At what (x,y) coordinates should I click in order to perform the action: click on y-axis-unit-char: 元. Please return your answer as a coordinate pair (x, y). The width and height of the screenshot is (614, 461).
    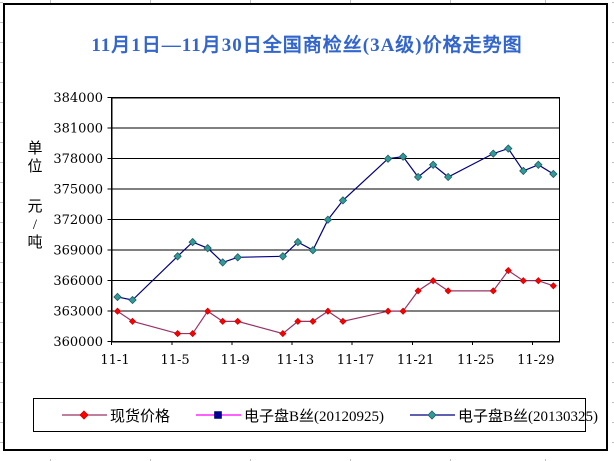
    Looking at the image, I should click on (35, 207).